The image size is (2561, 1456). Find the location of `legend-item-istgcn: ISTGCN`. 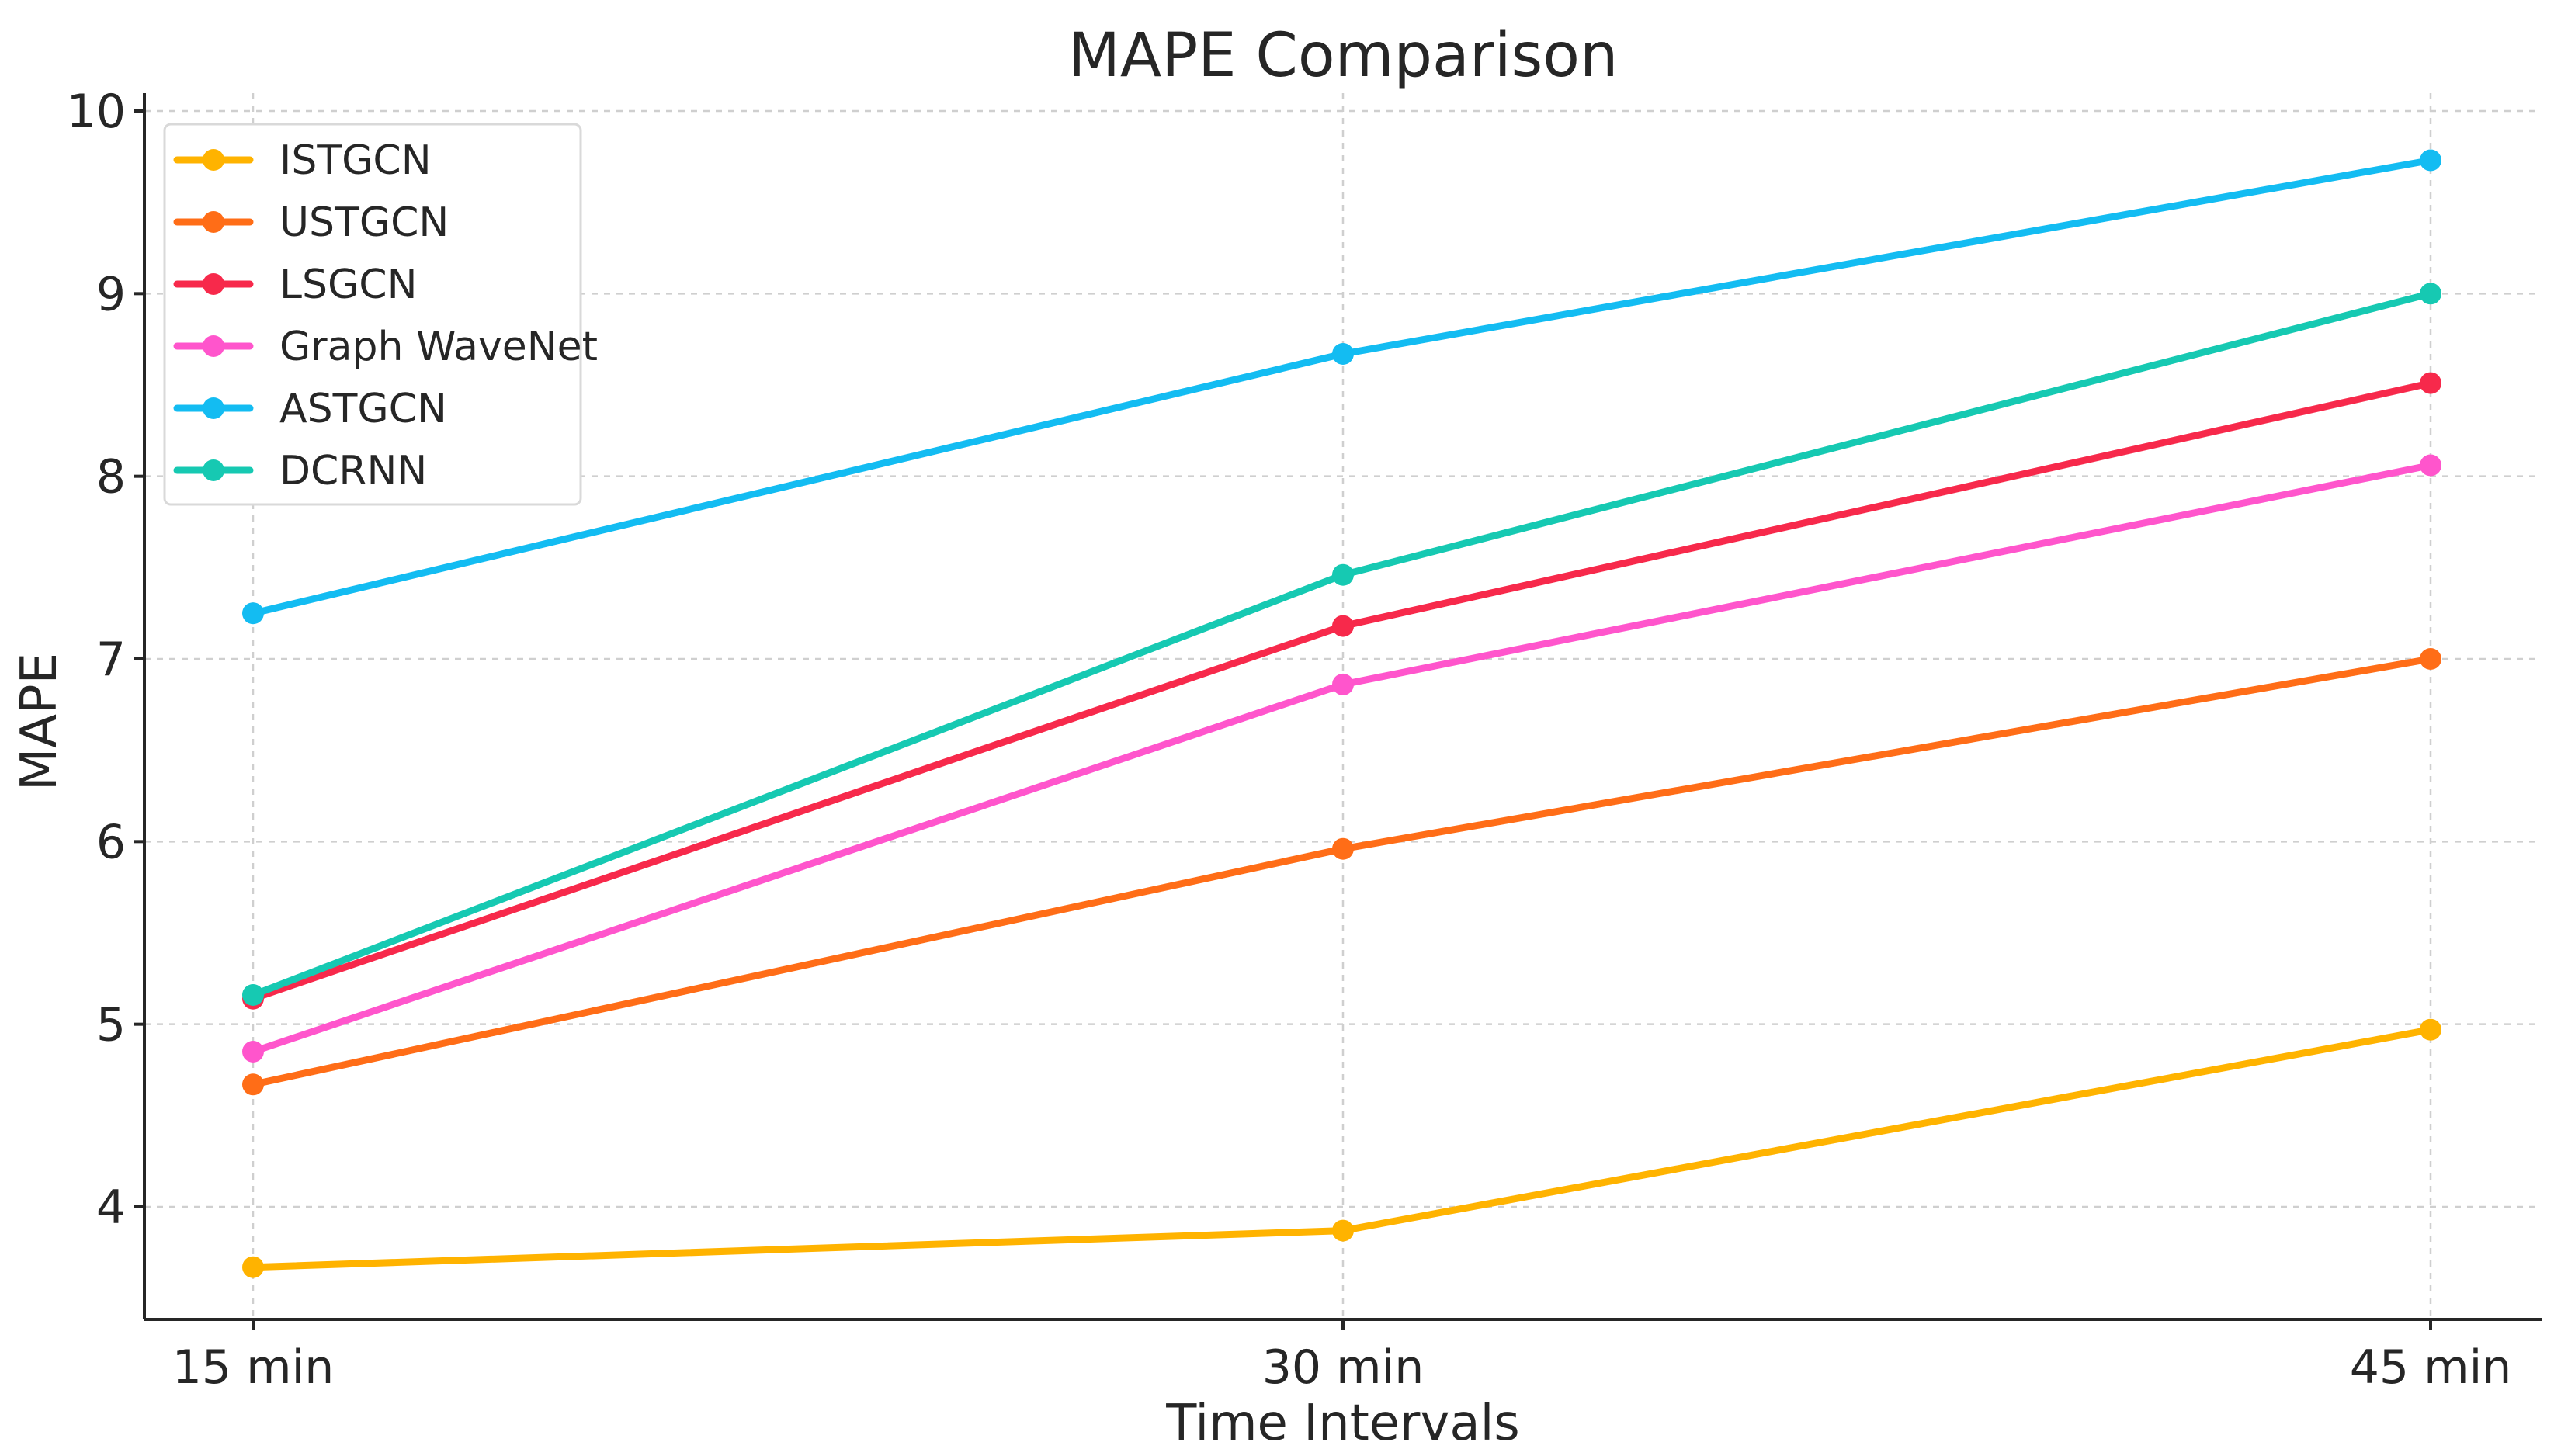

legend-item-istgcn: ISTGCN is located at coordinates (303, 160).